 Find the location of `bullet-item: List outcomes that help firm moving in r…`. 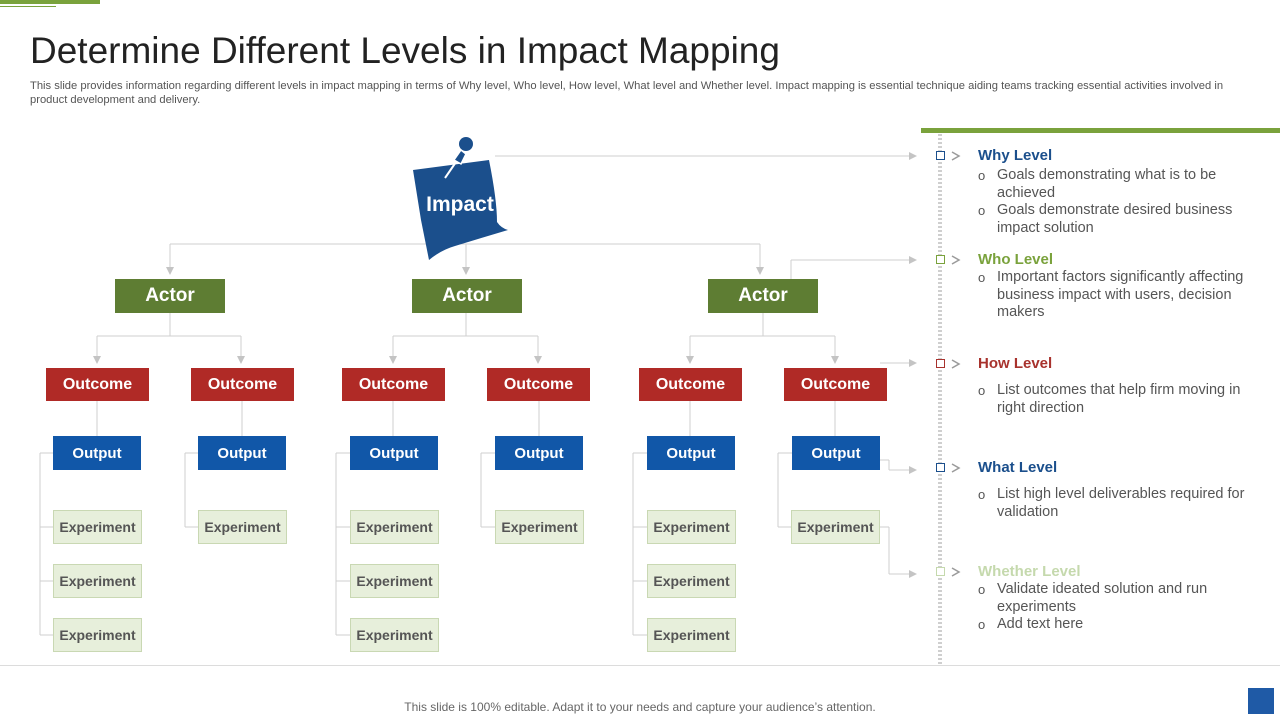

bullet-item: List outcomes that help firm moving in r… is located at coordinates (1118, 399).